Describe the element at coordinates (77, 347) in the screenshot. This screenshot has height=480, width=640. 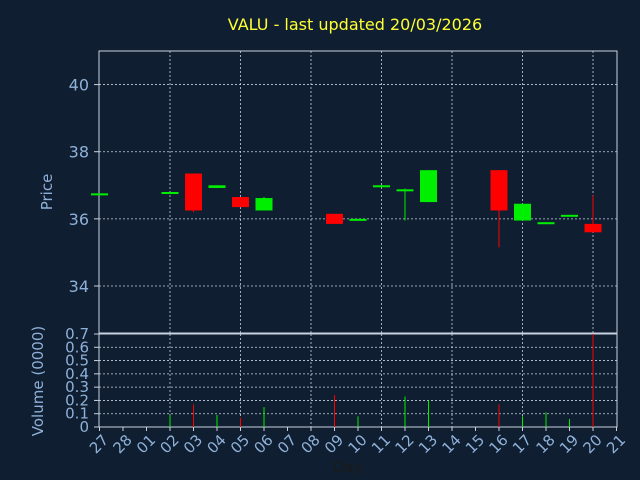
I see `volume-y-tick-label: 0.6` at that location.